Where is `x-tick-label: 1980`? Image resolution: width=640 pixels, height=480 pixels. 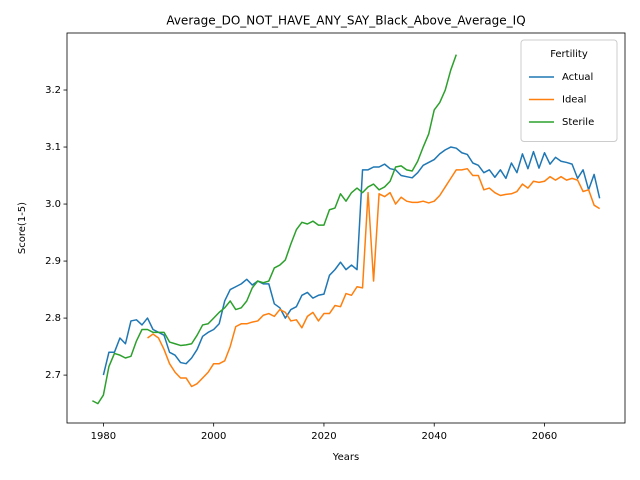 x-tick-label: 1980 is located at coordinates (103, 436).